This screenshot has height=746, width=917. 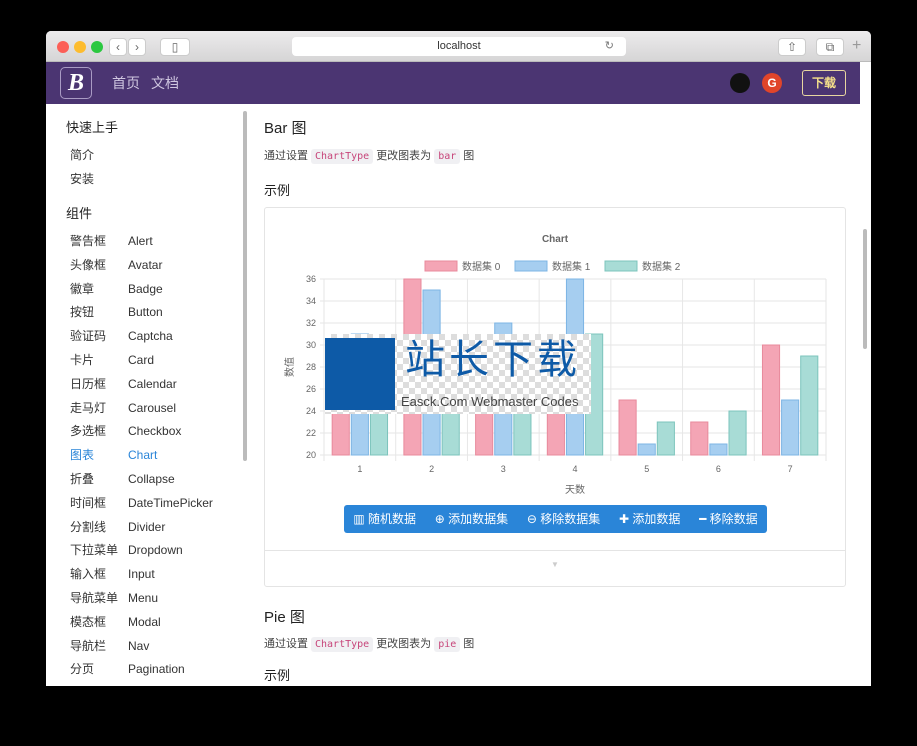 I want to click on x-tick-label: 4, so click(x=574, y=469).